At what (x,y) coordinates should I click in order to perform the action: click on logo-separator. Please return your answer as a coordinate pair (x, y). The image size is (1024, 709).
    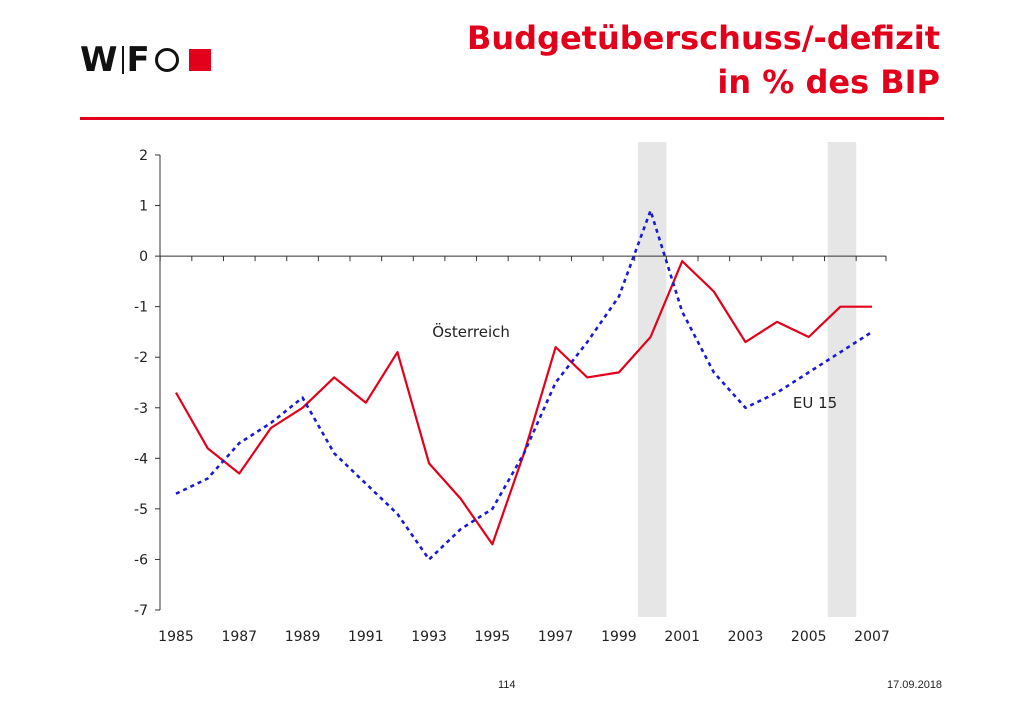
    Looking at the image, I should click on (122, 60).